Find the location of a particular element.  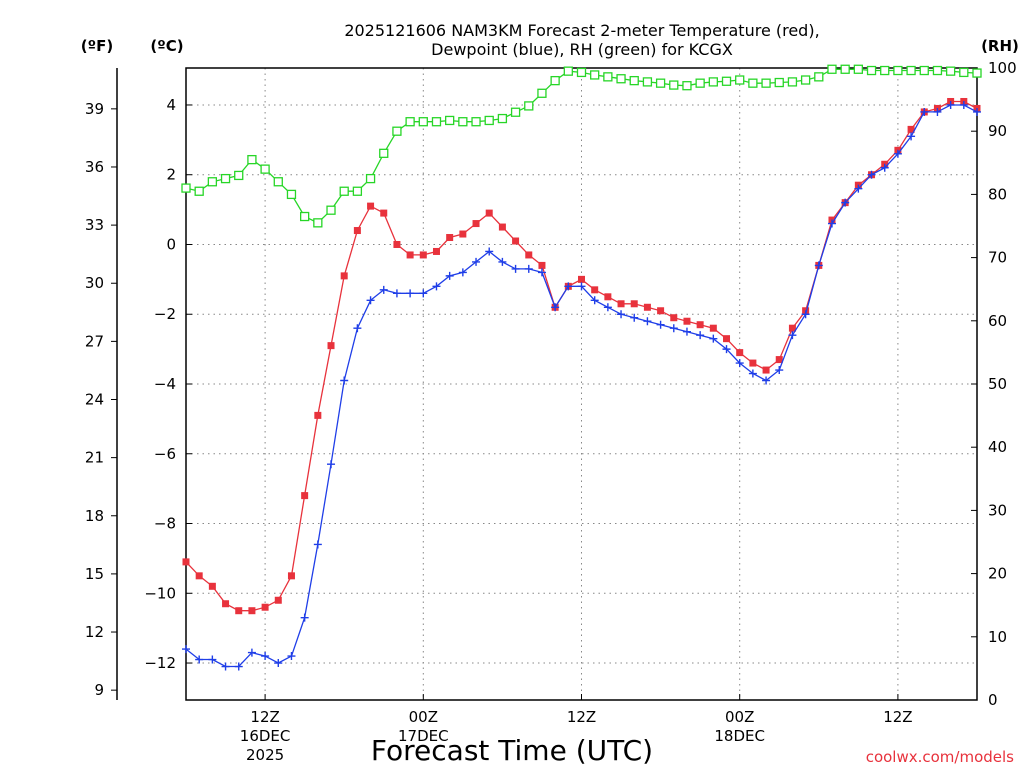

fahrenheit-unit-label: (ºF) is located at coordinates (97, 46).